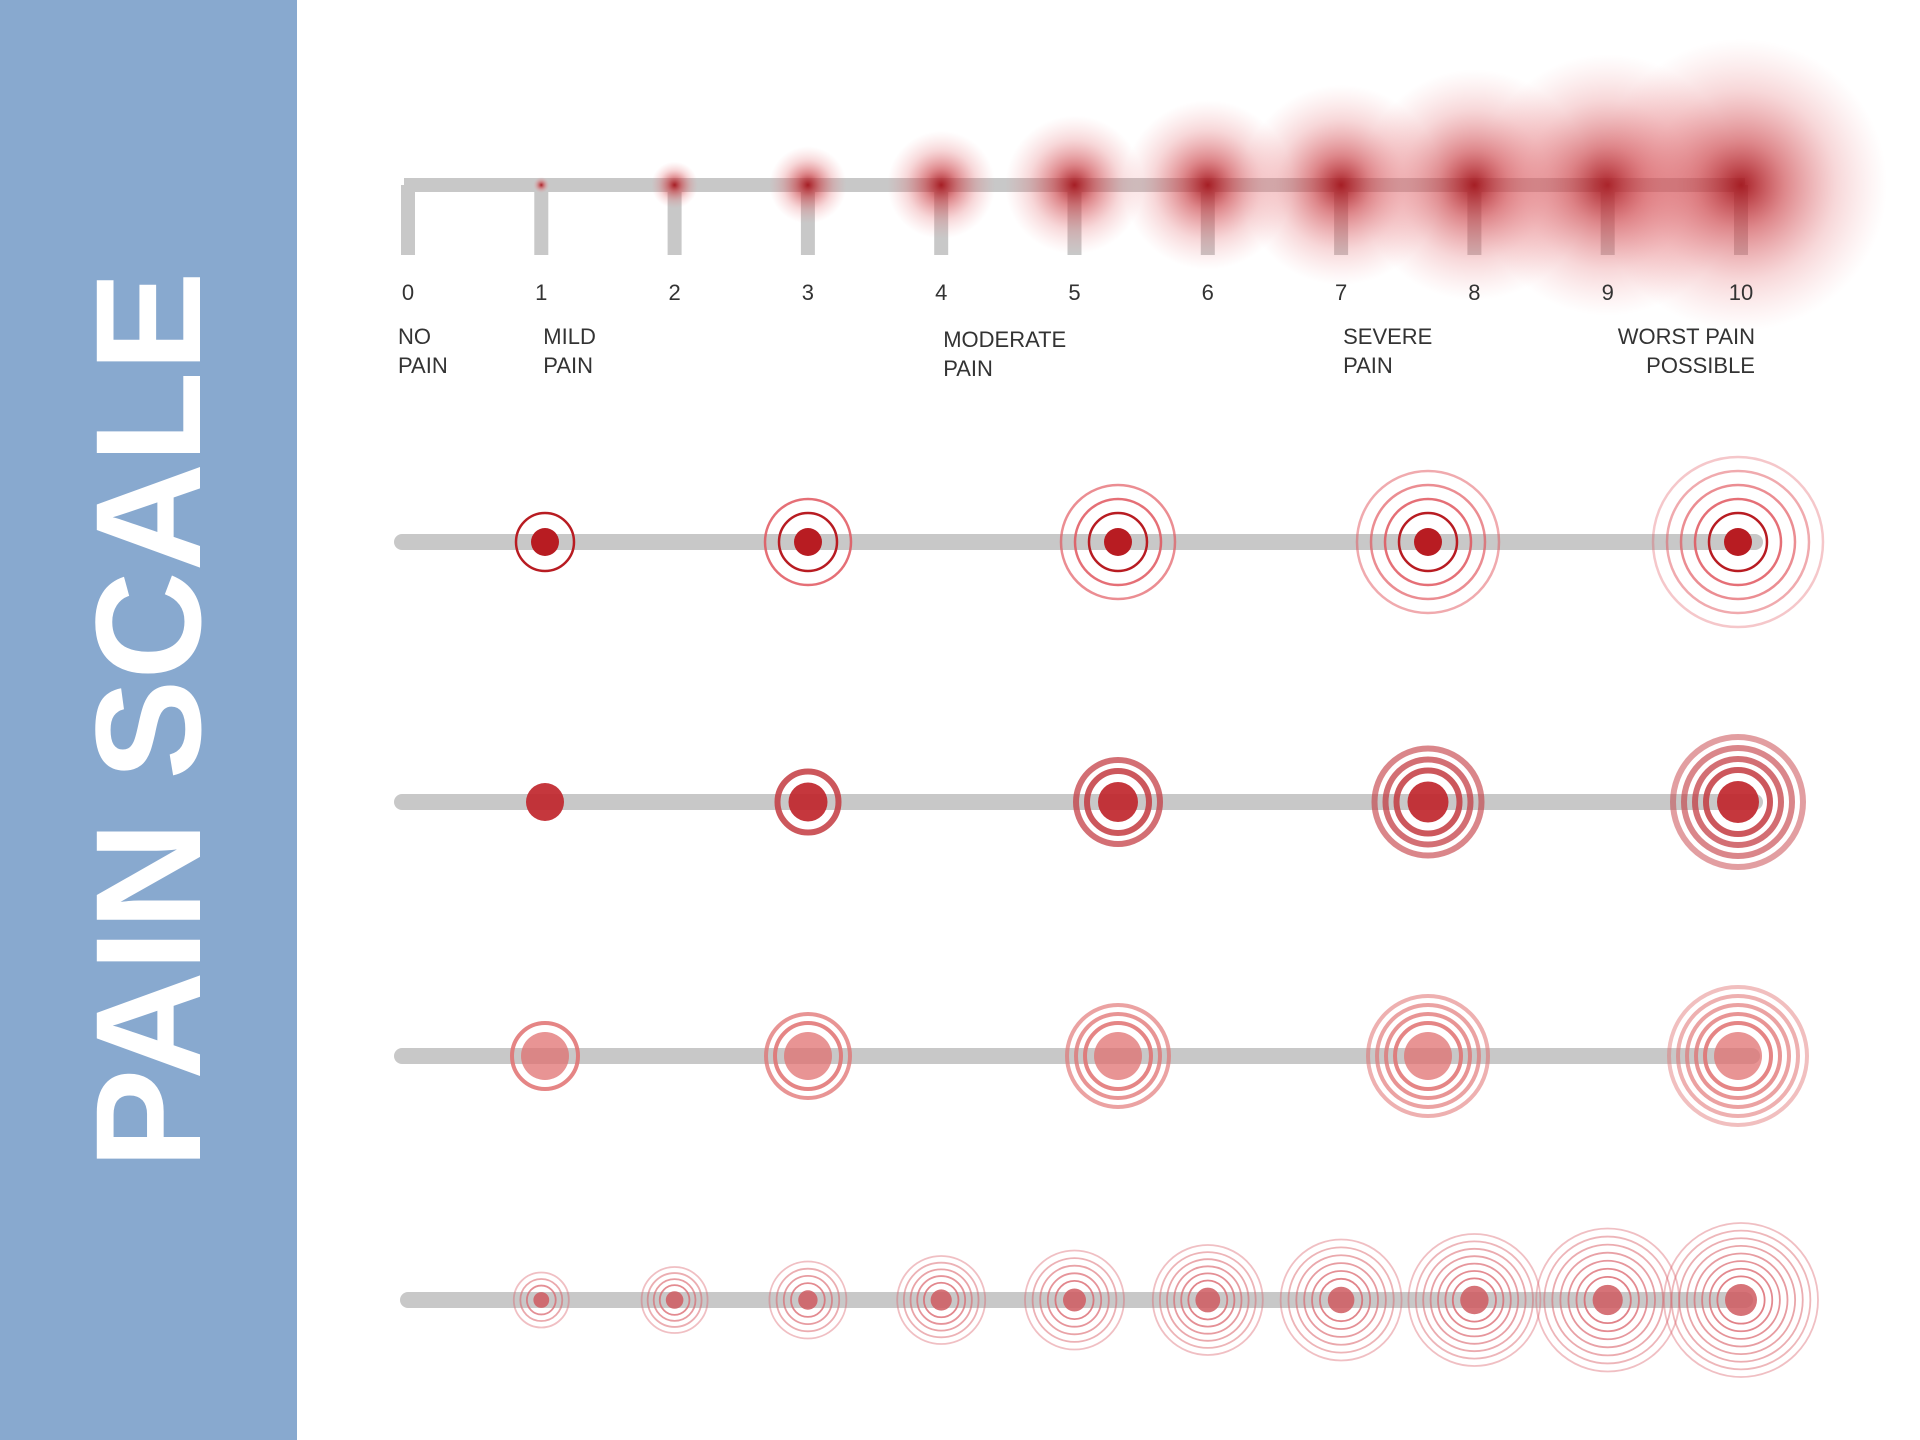  I want to click on scale-number: 1, so click(541, 292).